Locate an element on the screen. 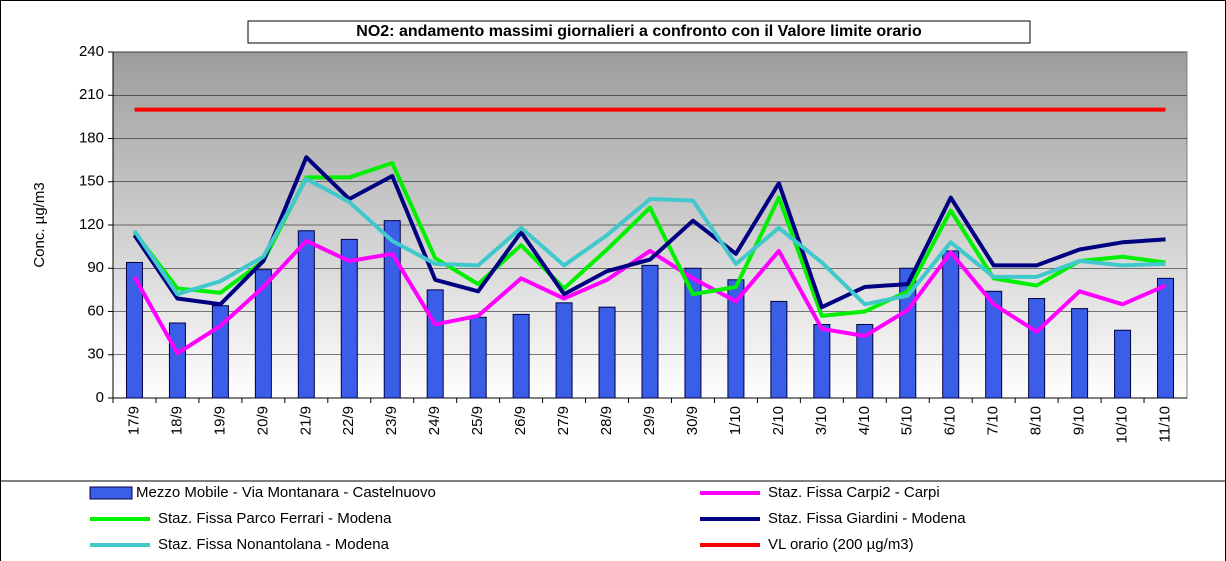 The height and width of the screenshot is (561, 1226). y-tick-label: 90 is located at coordinates (95, 267).